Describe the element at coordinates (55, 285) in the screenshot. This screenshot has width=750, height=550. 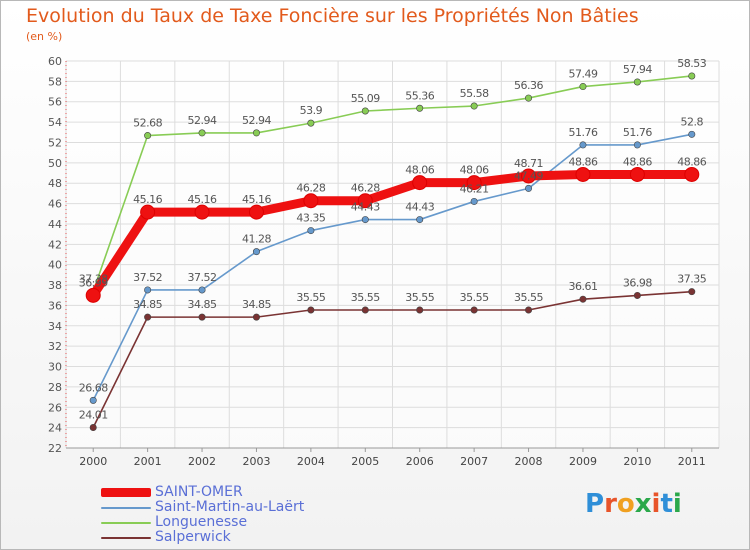
I see `y-tick-label: 38` at that location.